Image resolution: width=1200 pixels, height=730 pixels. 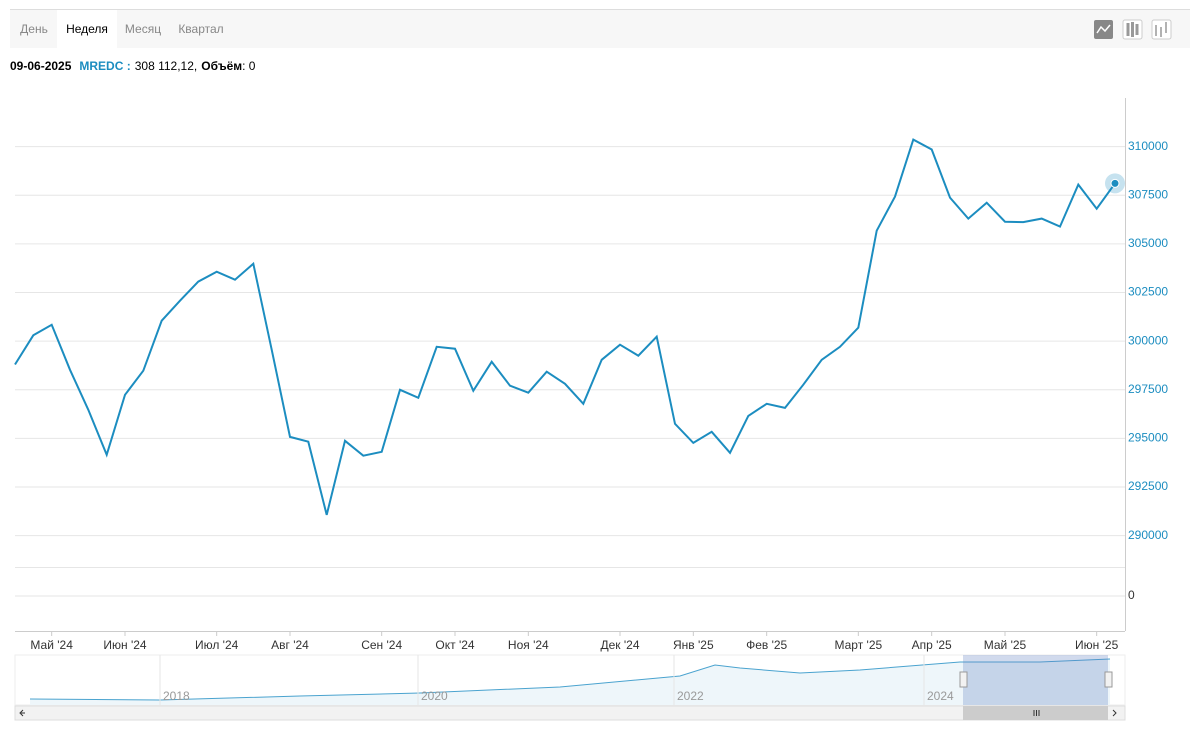 I want to click on header-value: 308 112,12,, so click(x=166, y=66).